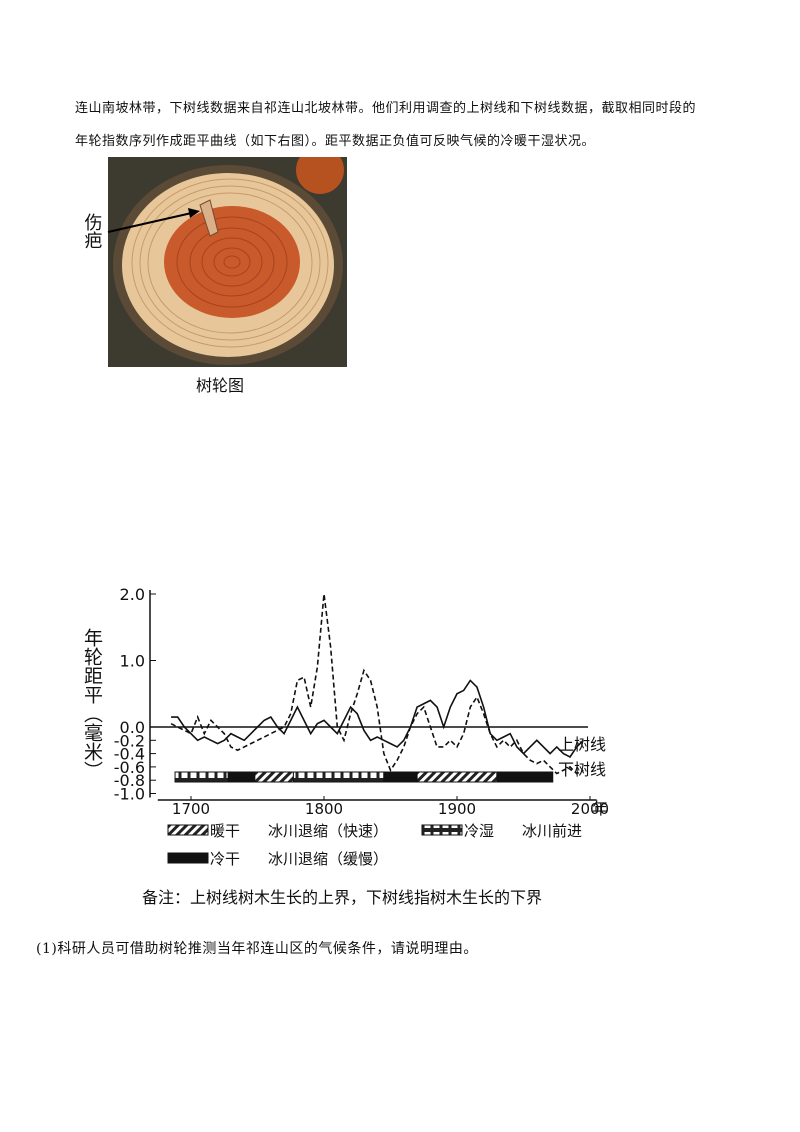 This screenshot has width=800, height=1132. What do you see at coordinates (191, 809) in the screenshot?
I see `x-tick-label: 1700` at bounding box center [191, 809].